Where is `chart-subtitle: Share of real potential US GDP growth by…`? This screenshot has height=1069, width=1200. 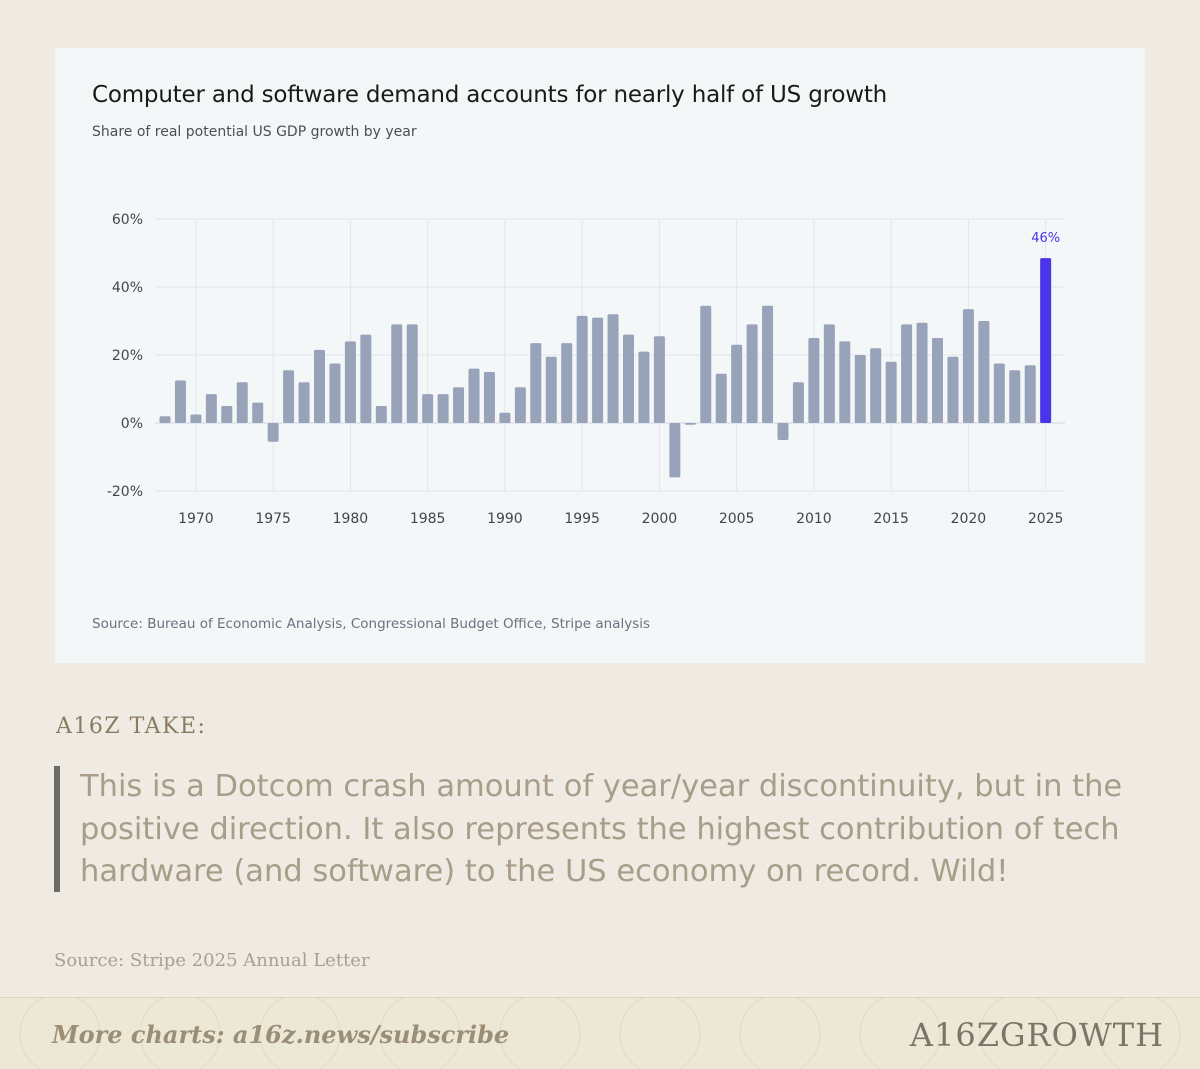
chart-subtitle: Share of real potential US GDP growth by… is located at coordinates (254, 132).